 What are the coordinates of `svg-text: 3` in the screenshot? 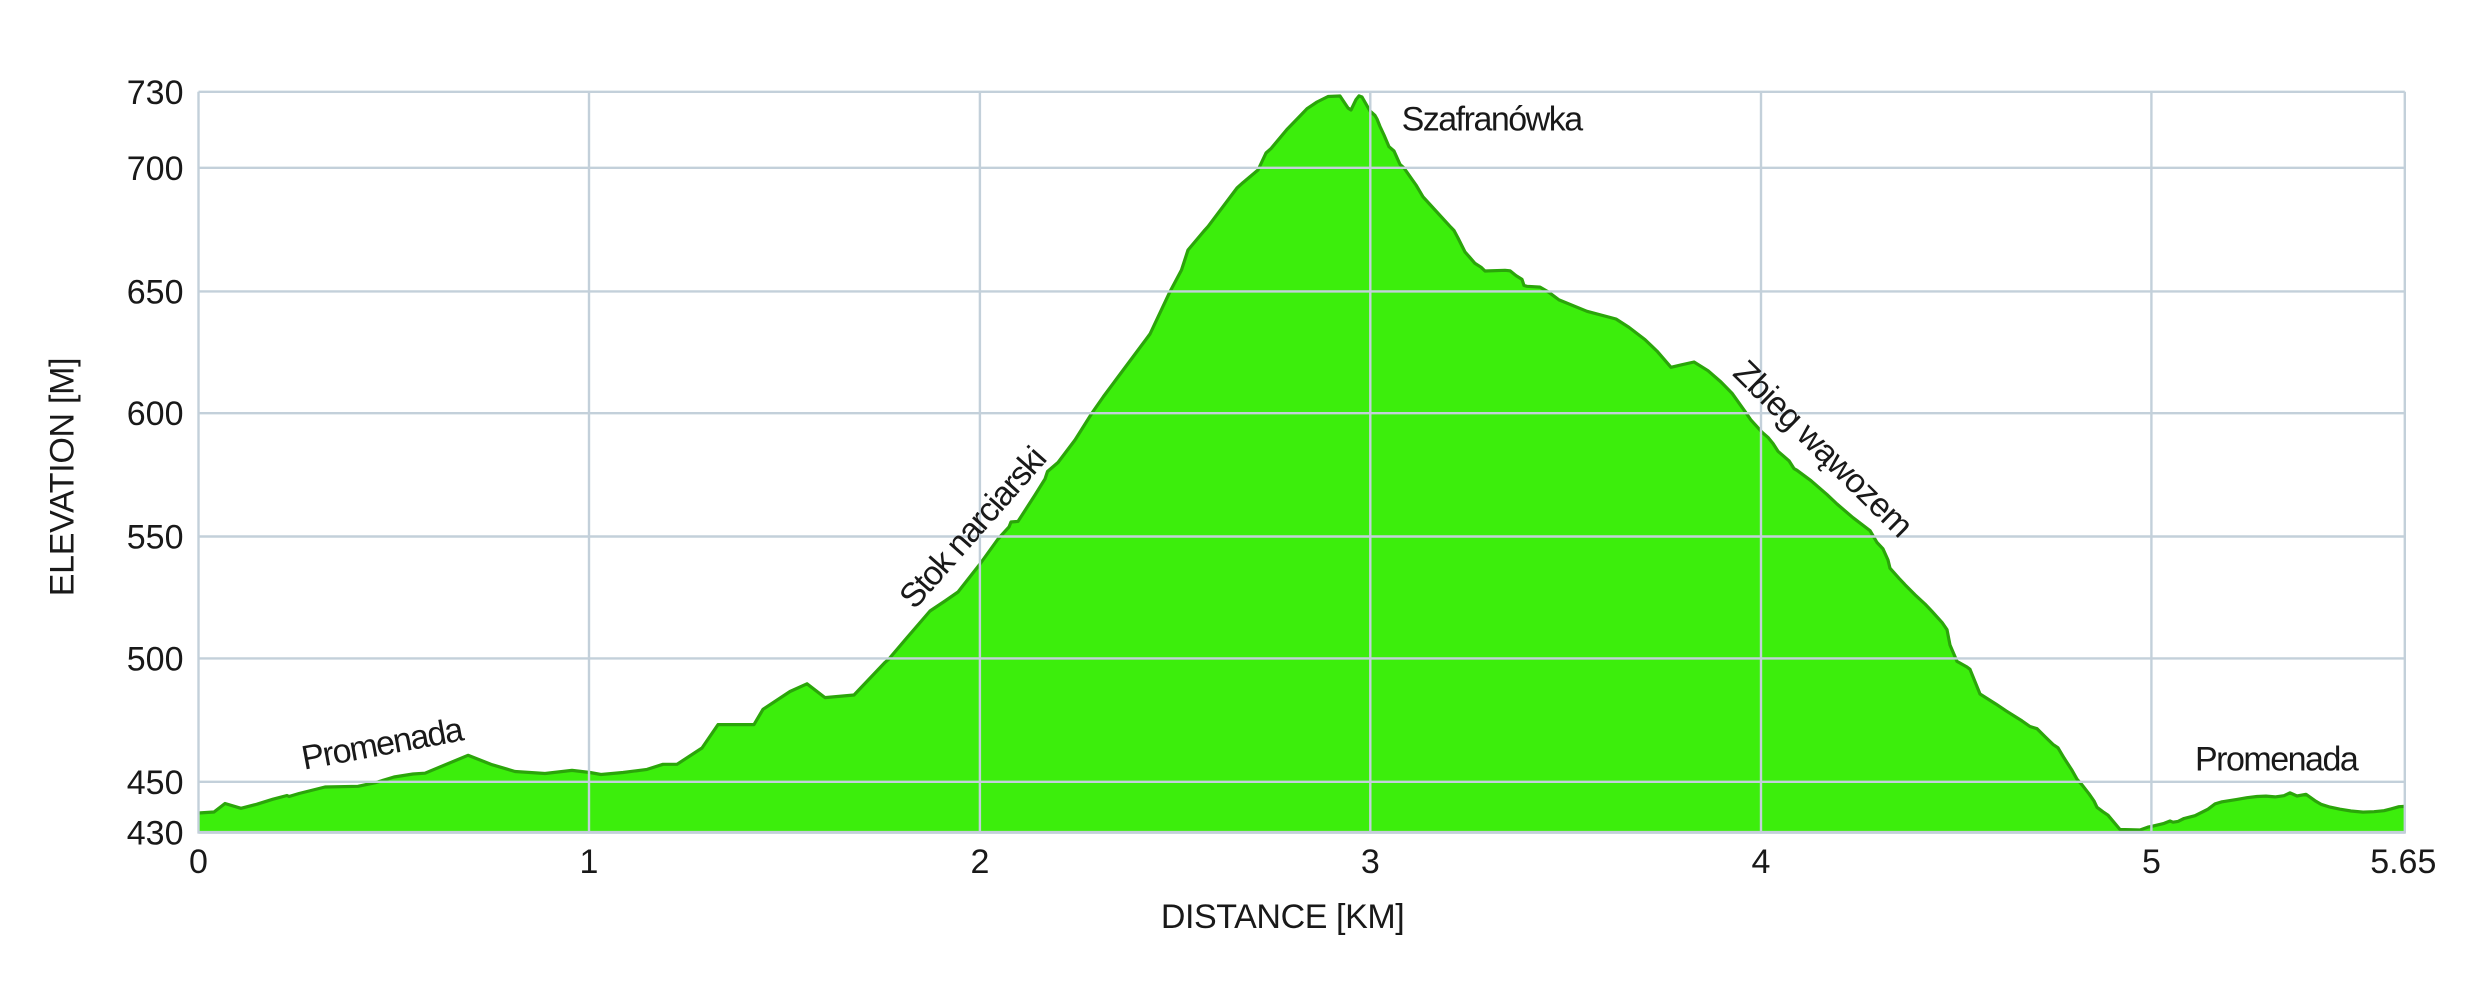 It's located at (1370, 862).